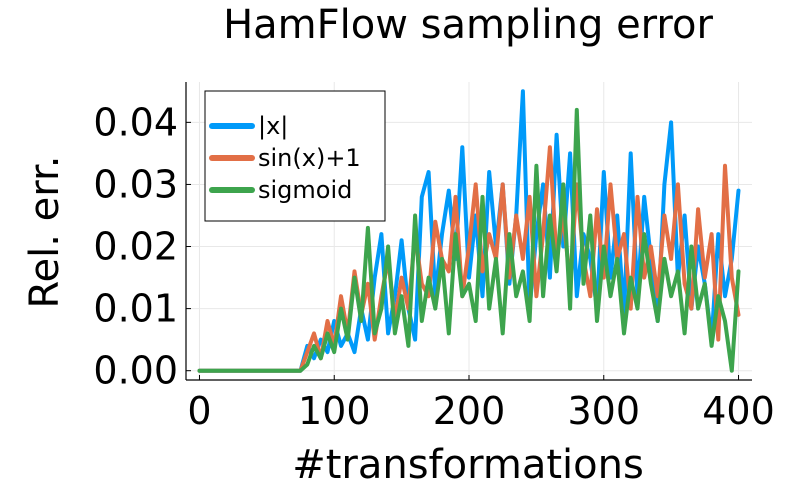  I want to click on x-tick-label-200: 200, so click(469, 411).